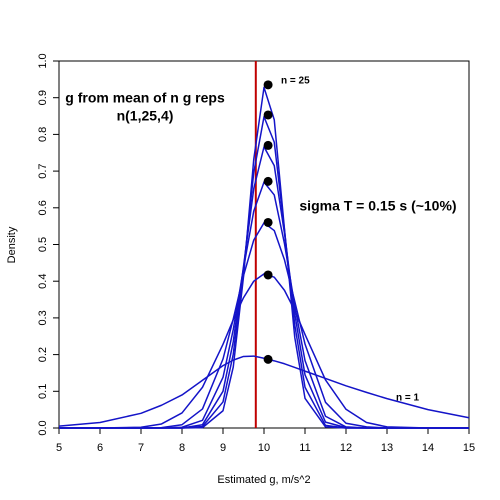  What do you see at coordinates (346, 448) in the screenshot?
I see `x-tick-label: 12` at bounding box center [346, 448].